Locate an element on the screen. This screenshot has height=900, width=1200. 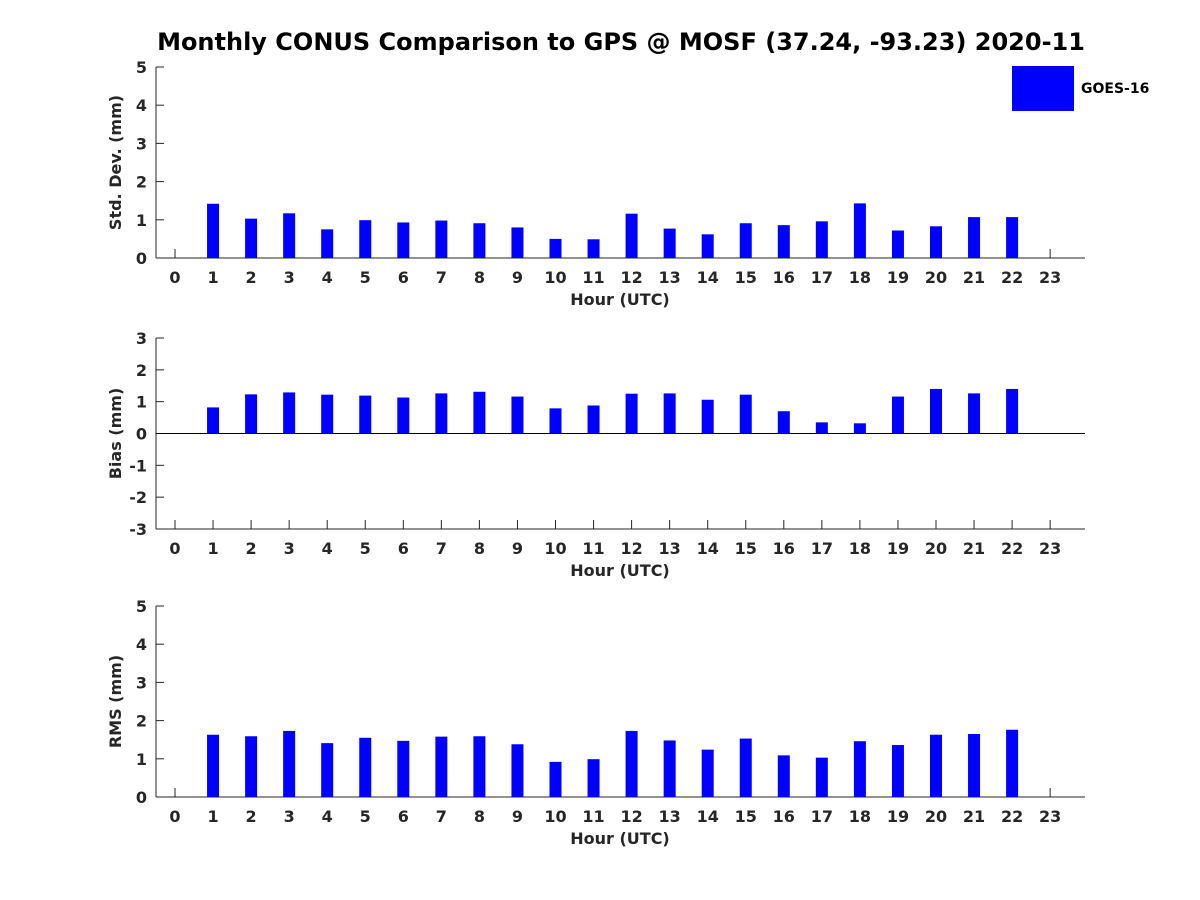
y-tick-label-rms: 4 is located at coordinates (141, 644).